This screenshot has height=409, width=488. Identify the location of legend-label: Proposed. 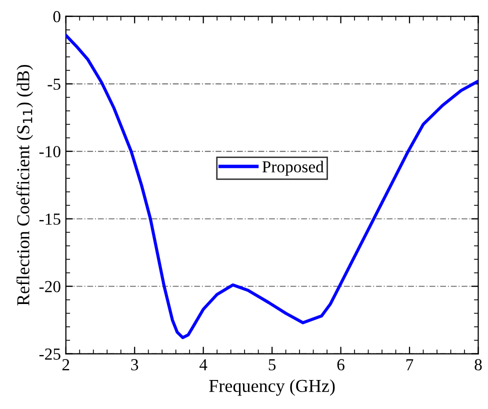
(293, 168).